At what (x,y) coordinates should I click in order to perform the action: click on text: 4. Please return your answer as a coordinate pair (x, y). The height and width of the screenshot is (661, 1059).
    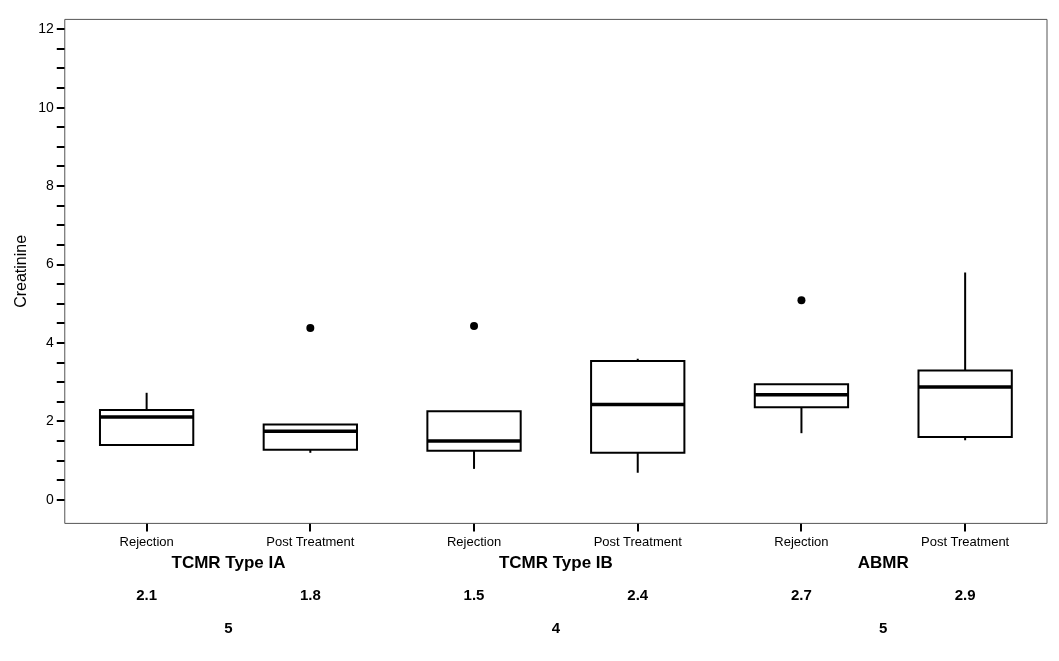
    Looking at the image, I should click on (556, 627).